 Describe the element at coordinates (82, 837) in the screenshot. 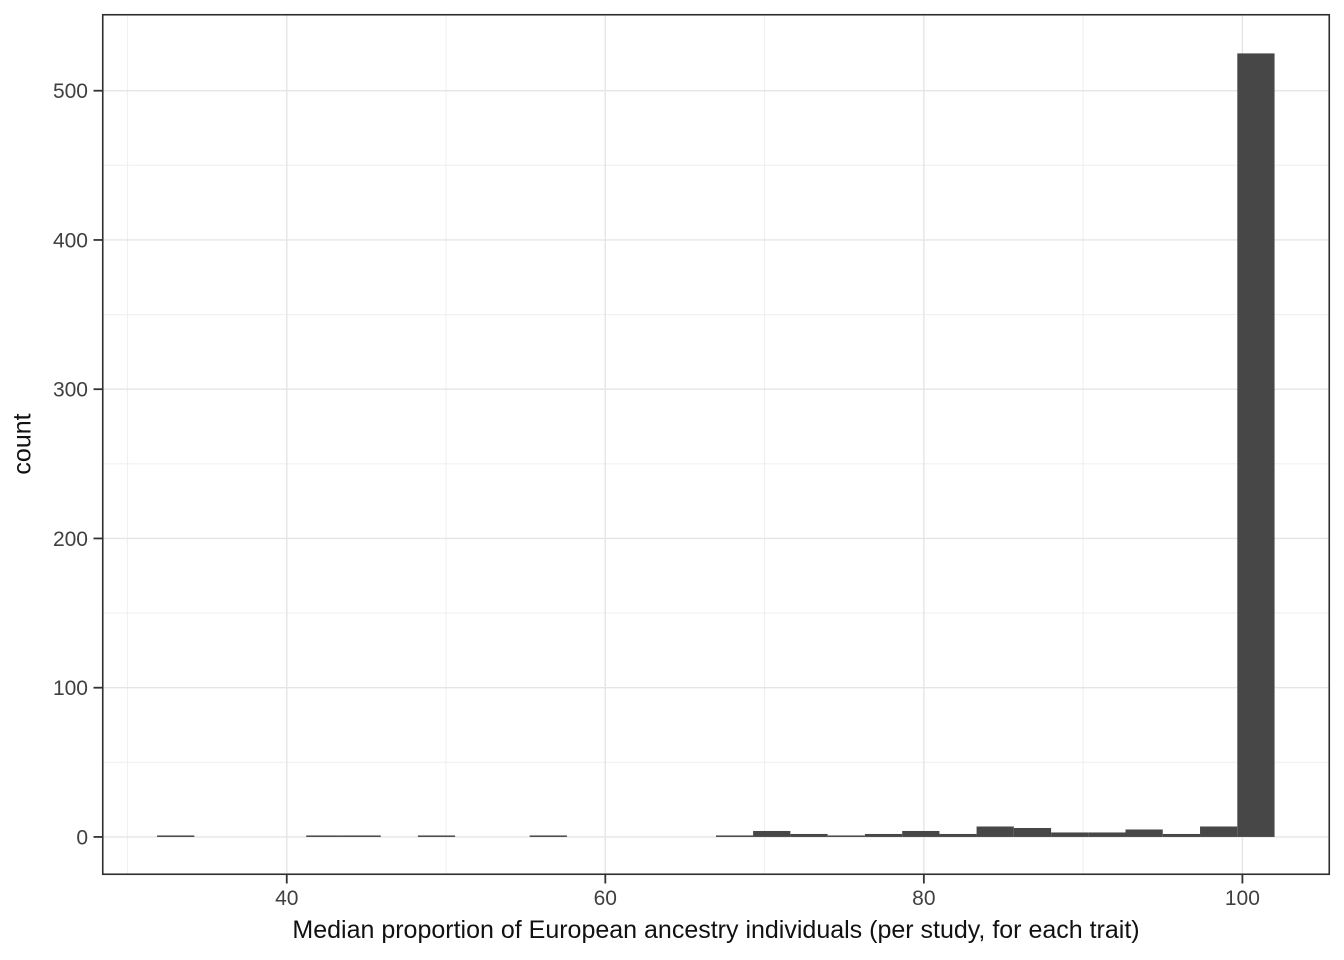

I see `y-tick-label: 0` at that location.